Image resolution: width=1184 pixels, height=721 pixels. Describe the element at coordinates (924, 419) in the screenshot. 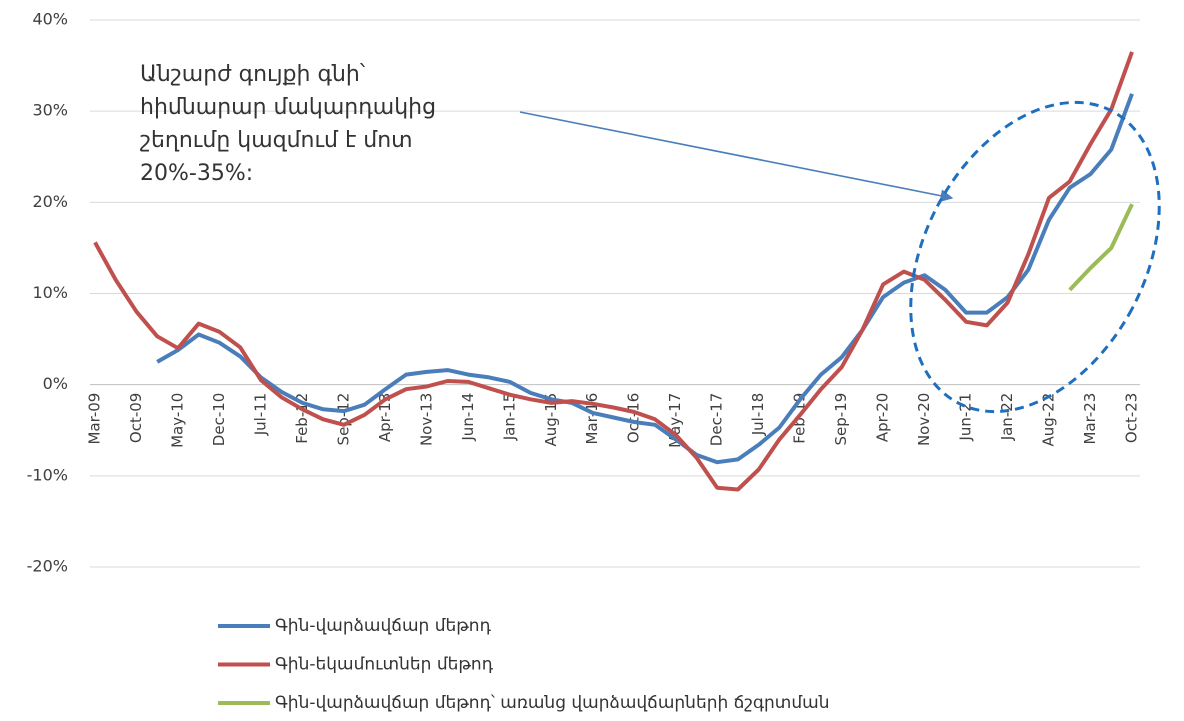

I see `x-tick-label: Nov-20` at that location.